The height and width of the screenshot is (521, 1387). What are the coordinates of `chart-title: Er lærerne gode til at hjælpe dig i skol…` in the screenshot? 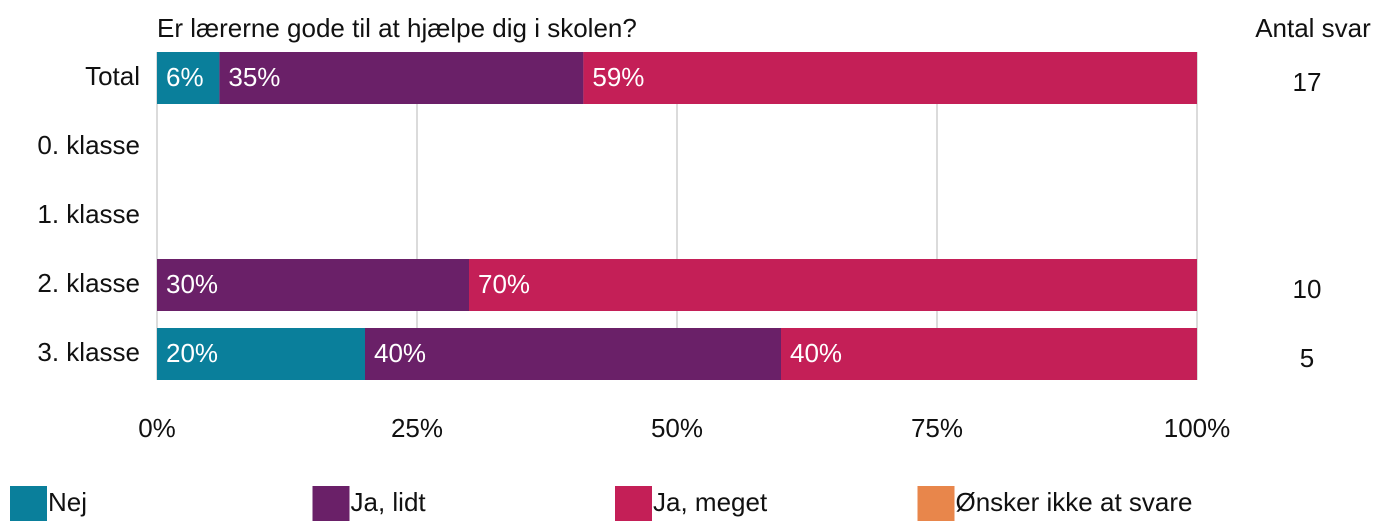 It's located at (397, 28).